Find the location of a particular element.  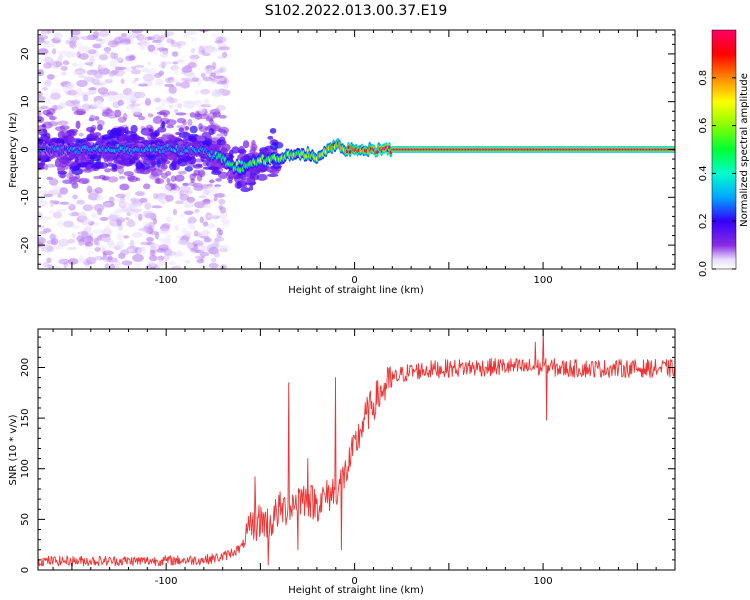

y-tick-label: 150 is located at coordinates (25, 418).